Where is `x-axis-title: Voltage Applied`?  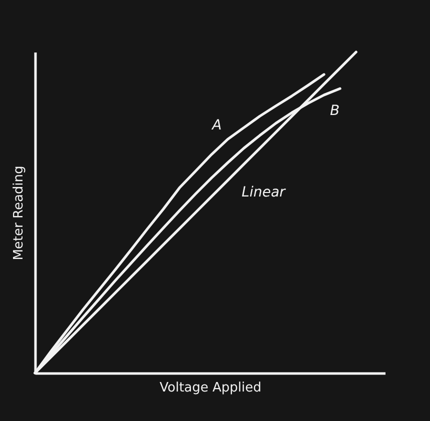 x-axis-title: Voltage Applied is located at coordinates (211, 388).